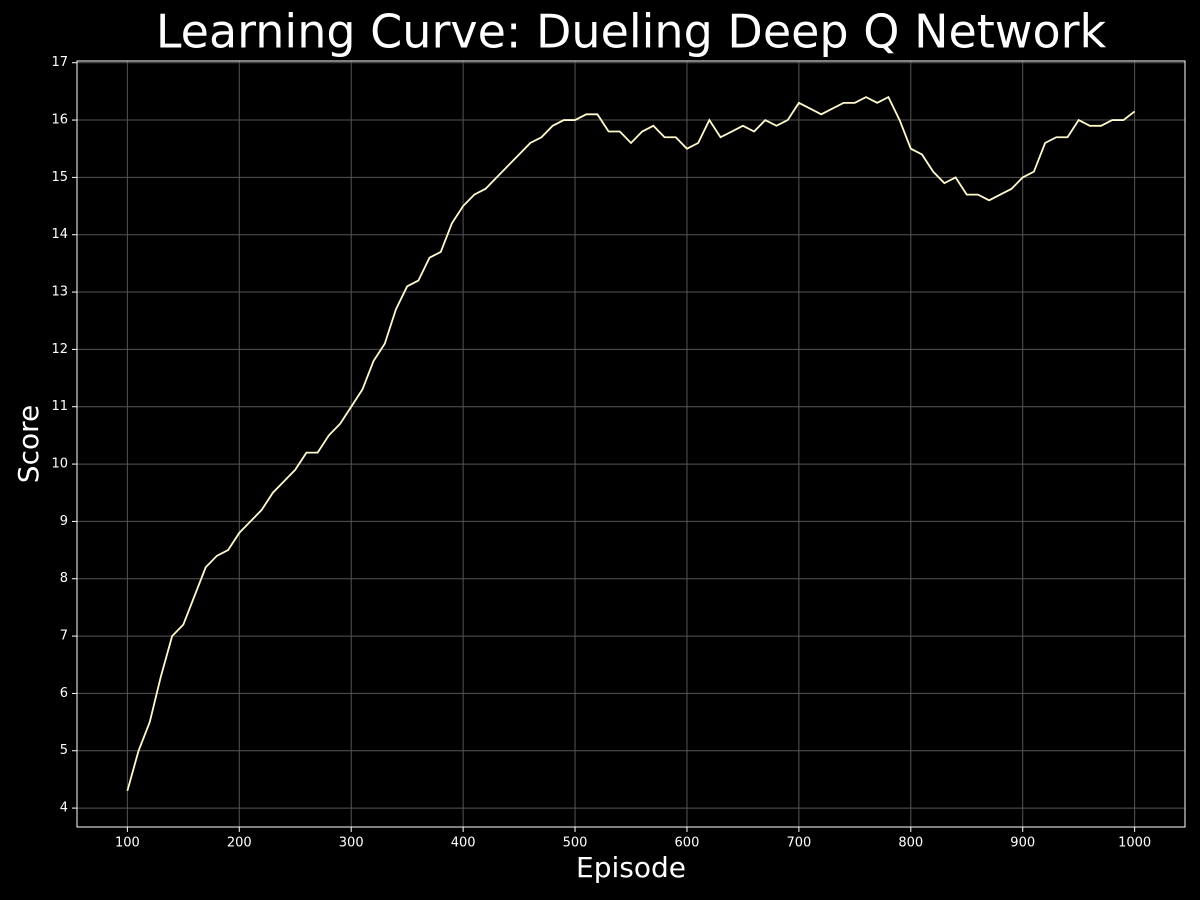  What do you see at coordinates (798, 843) in the screenshot?
I see `x-tick-label: 700` at bounding box center [798, 843].